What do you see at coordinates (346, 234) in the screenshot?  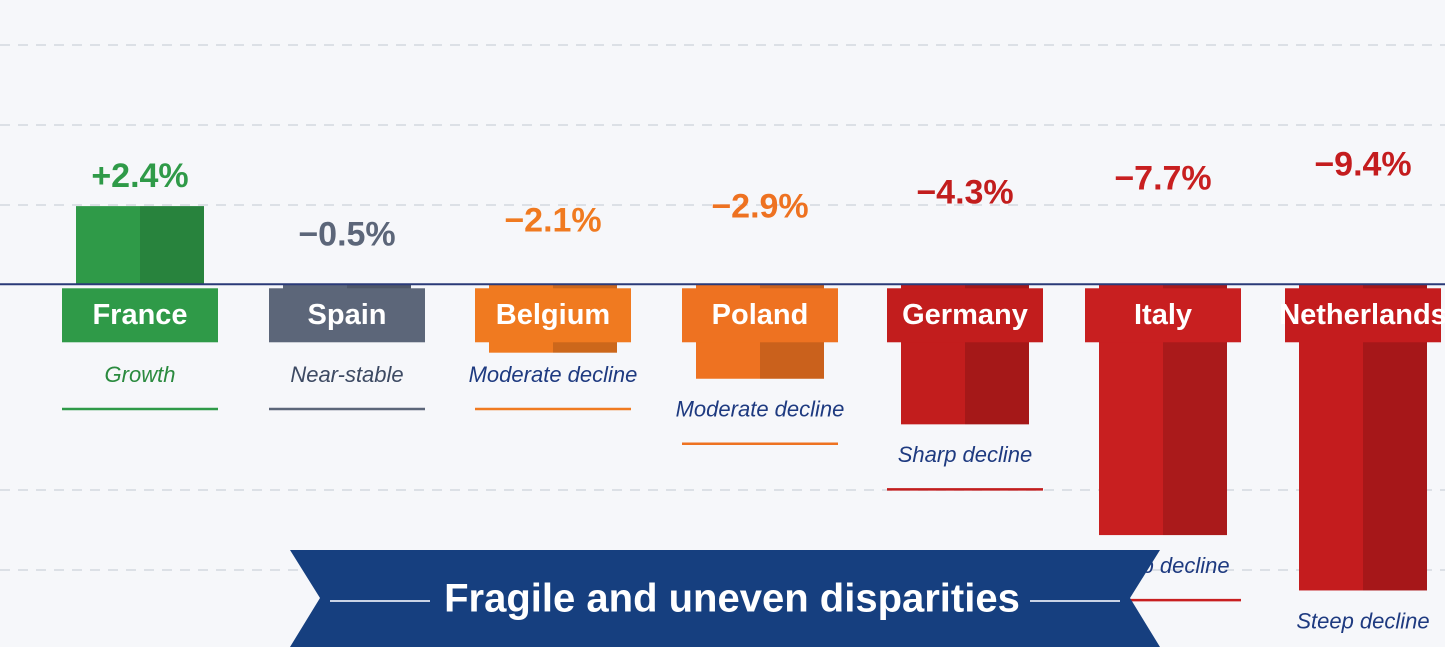 I see `value-label: −0.5%` at bounding box center [346, 234].